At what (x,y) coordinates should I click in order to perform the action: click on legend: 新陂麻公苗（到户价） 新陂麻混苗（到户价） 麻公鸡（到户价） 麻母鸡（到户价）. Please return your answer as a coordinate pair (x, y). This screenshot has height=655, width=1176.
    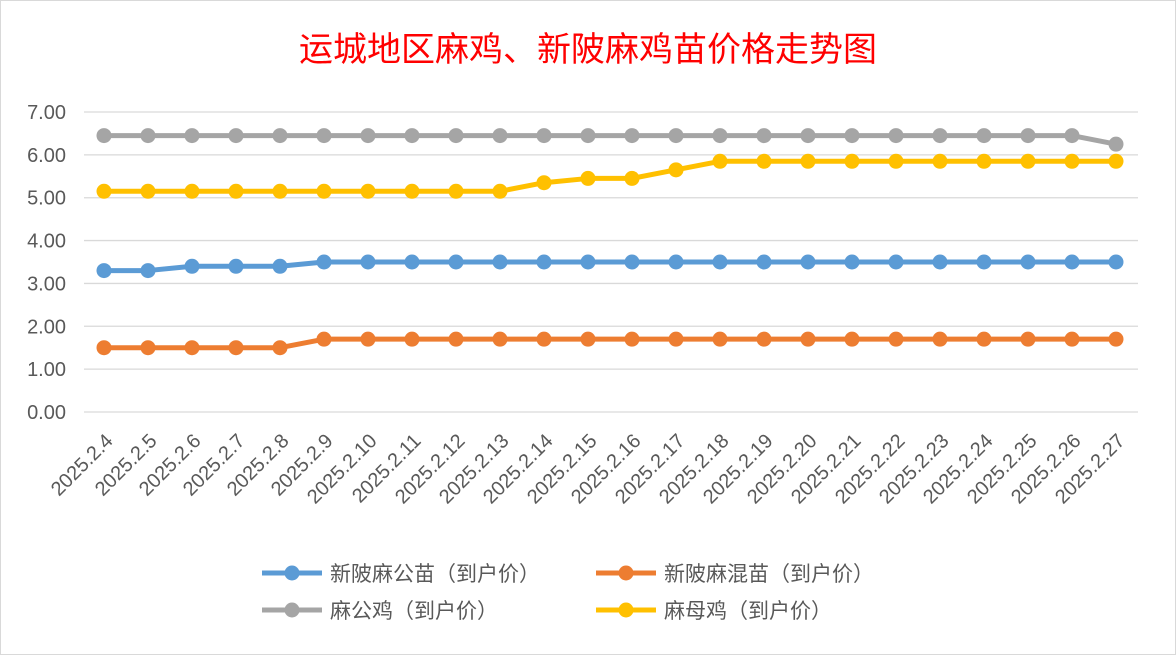
    Looking at the image, I should click on (568, 592).